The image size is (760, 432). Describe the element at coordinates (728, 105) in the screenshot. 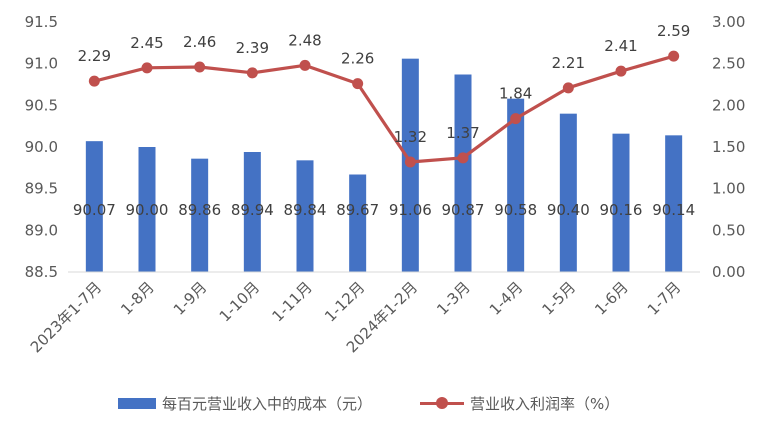

I see `right-axis-tick-label: 2.00` at that location.